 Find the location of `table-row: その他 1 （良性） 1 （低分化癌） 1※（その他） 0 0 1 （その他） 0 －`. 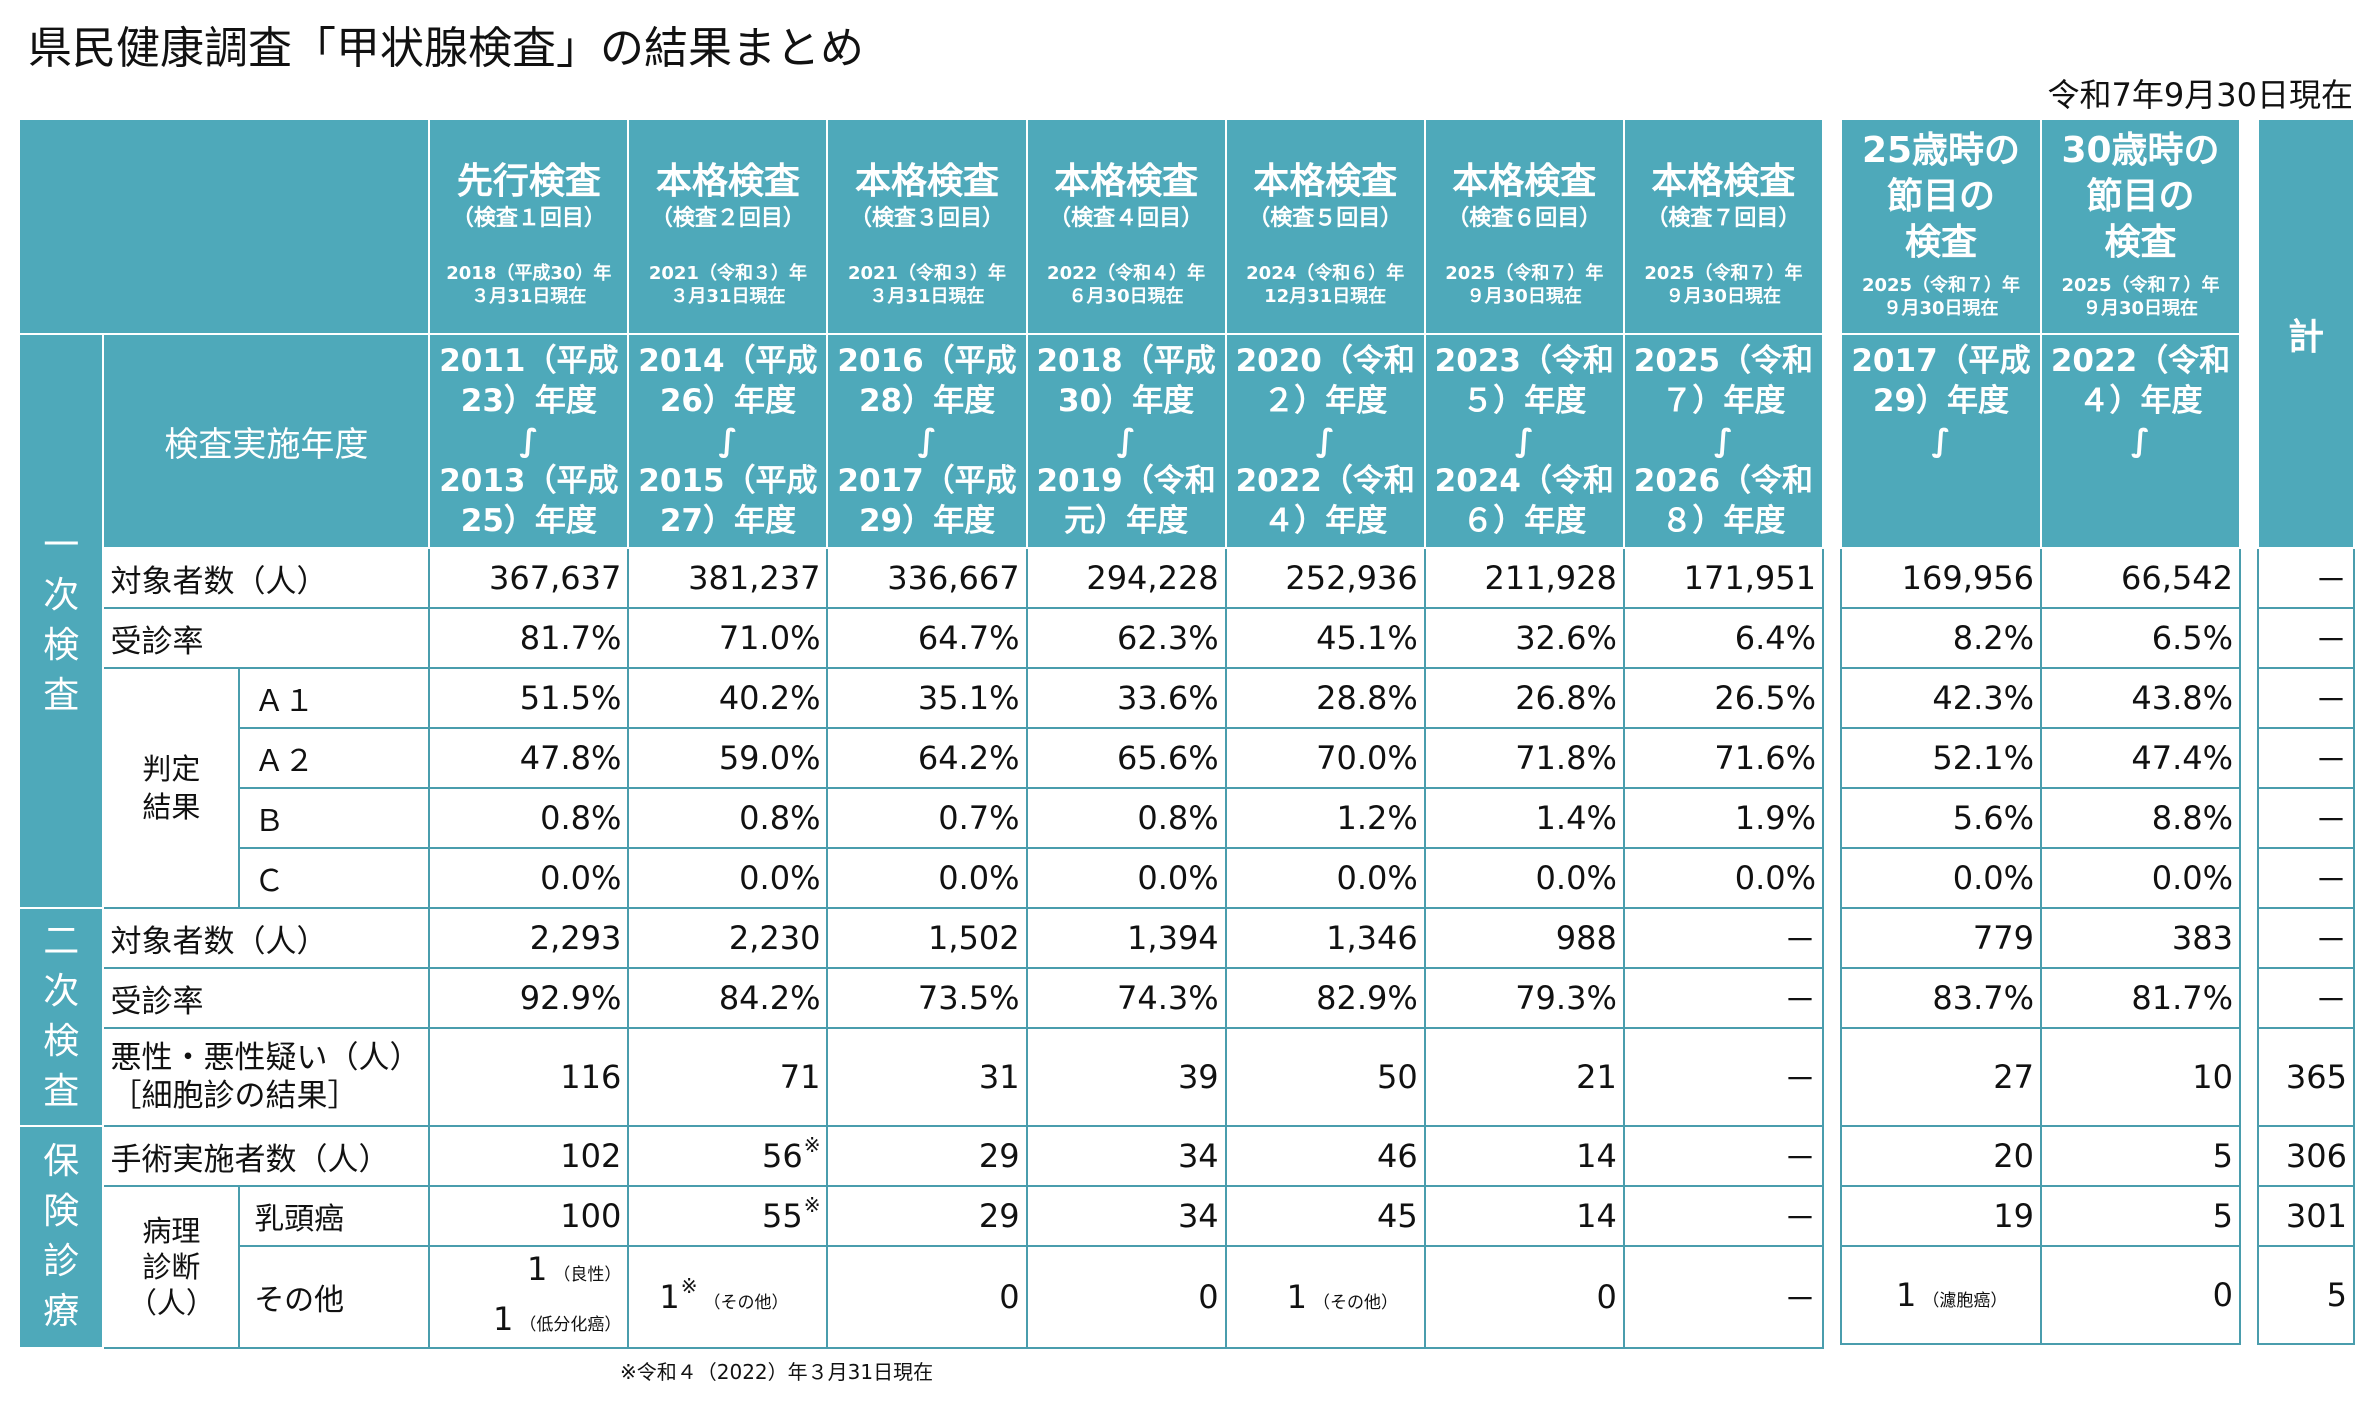

table-row: その他 1 （良性） 1 （低分化癌） 1※（その他） 0 0 1 （その他） 0 － is located at coordinates (922, 1297).